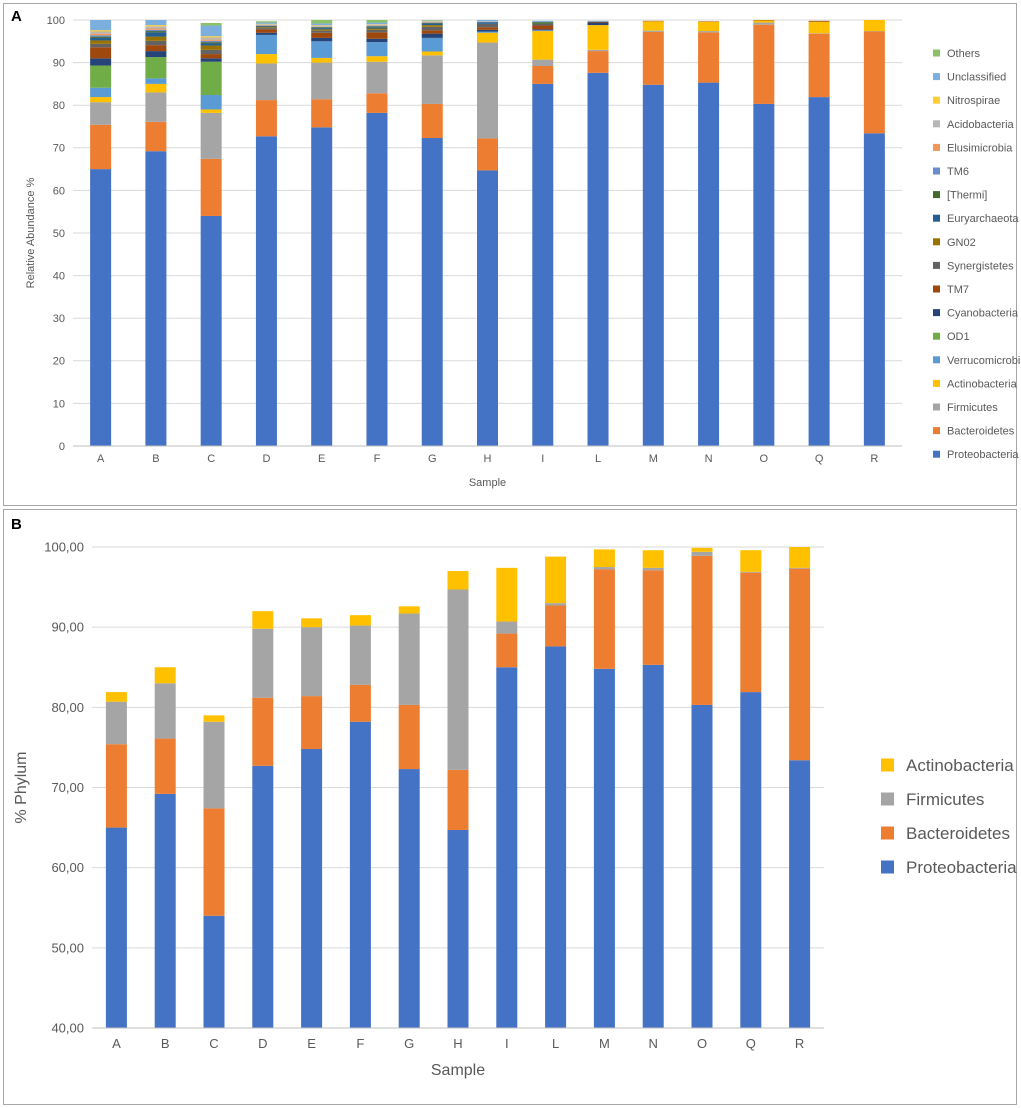  Describe the element at coordinates (458, 1070) in the screenshot. I see `x-axis-title: Sample` at that location.